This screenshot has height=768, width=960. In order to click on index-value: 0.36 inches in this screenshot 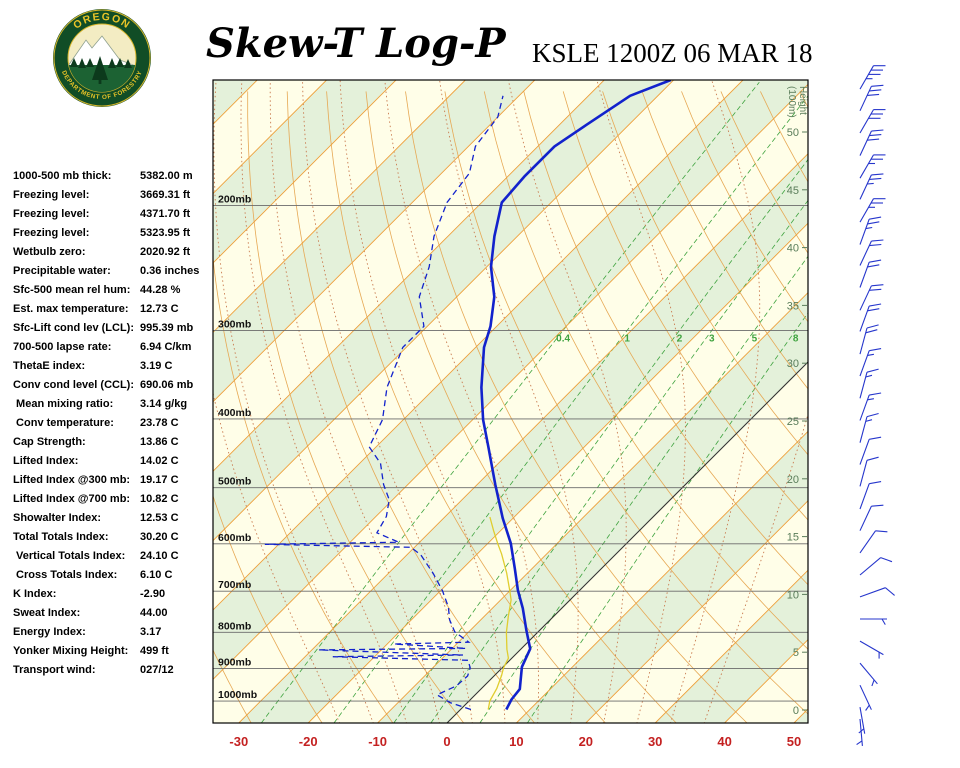, I will do `click(170, 270)`.